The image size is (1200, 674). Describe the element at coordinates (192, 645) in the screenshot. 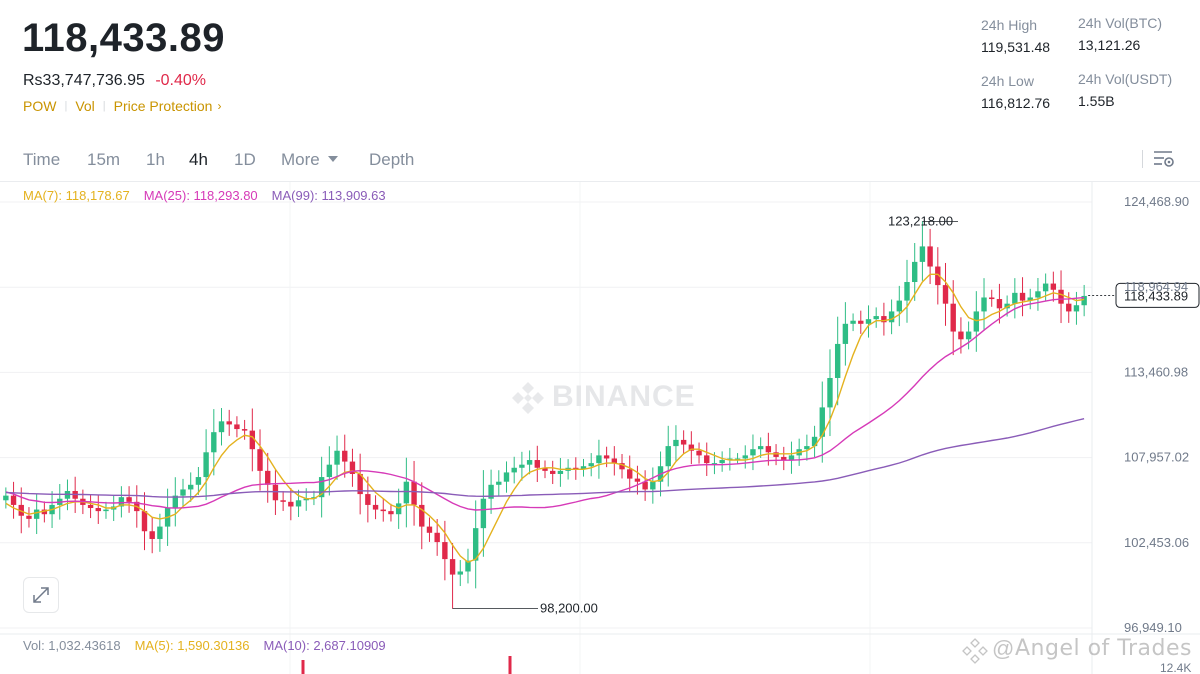

I see `vol-ma5-legend: MA(5): 1,590.30136` at that location.